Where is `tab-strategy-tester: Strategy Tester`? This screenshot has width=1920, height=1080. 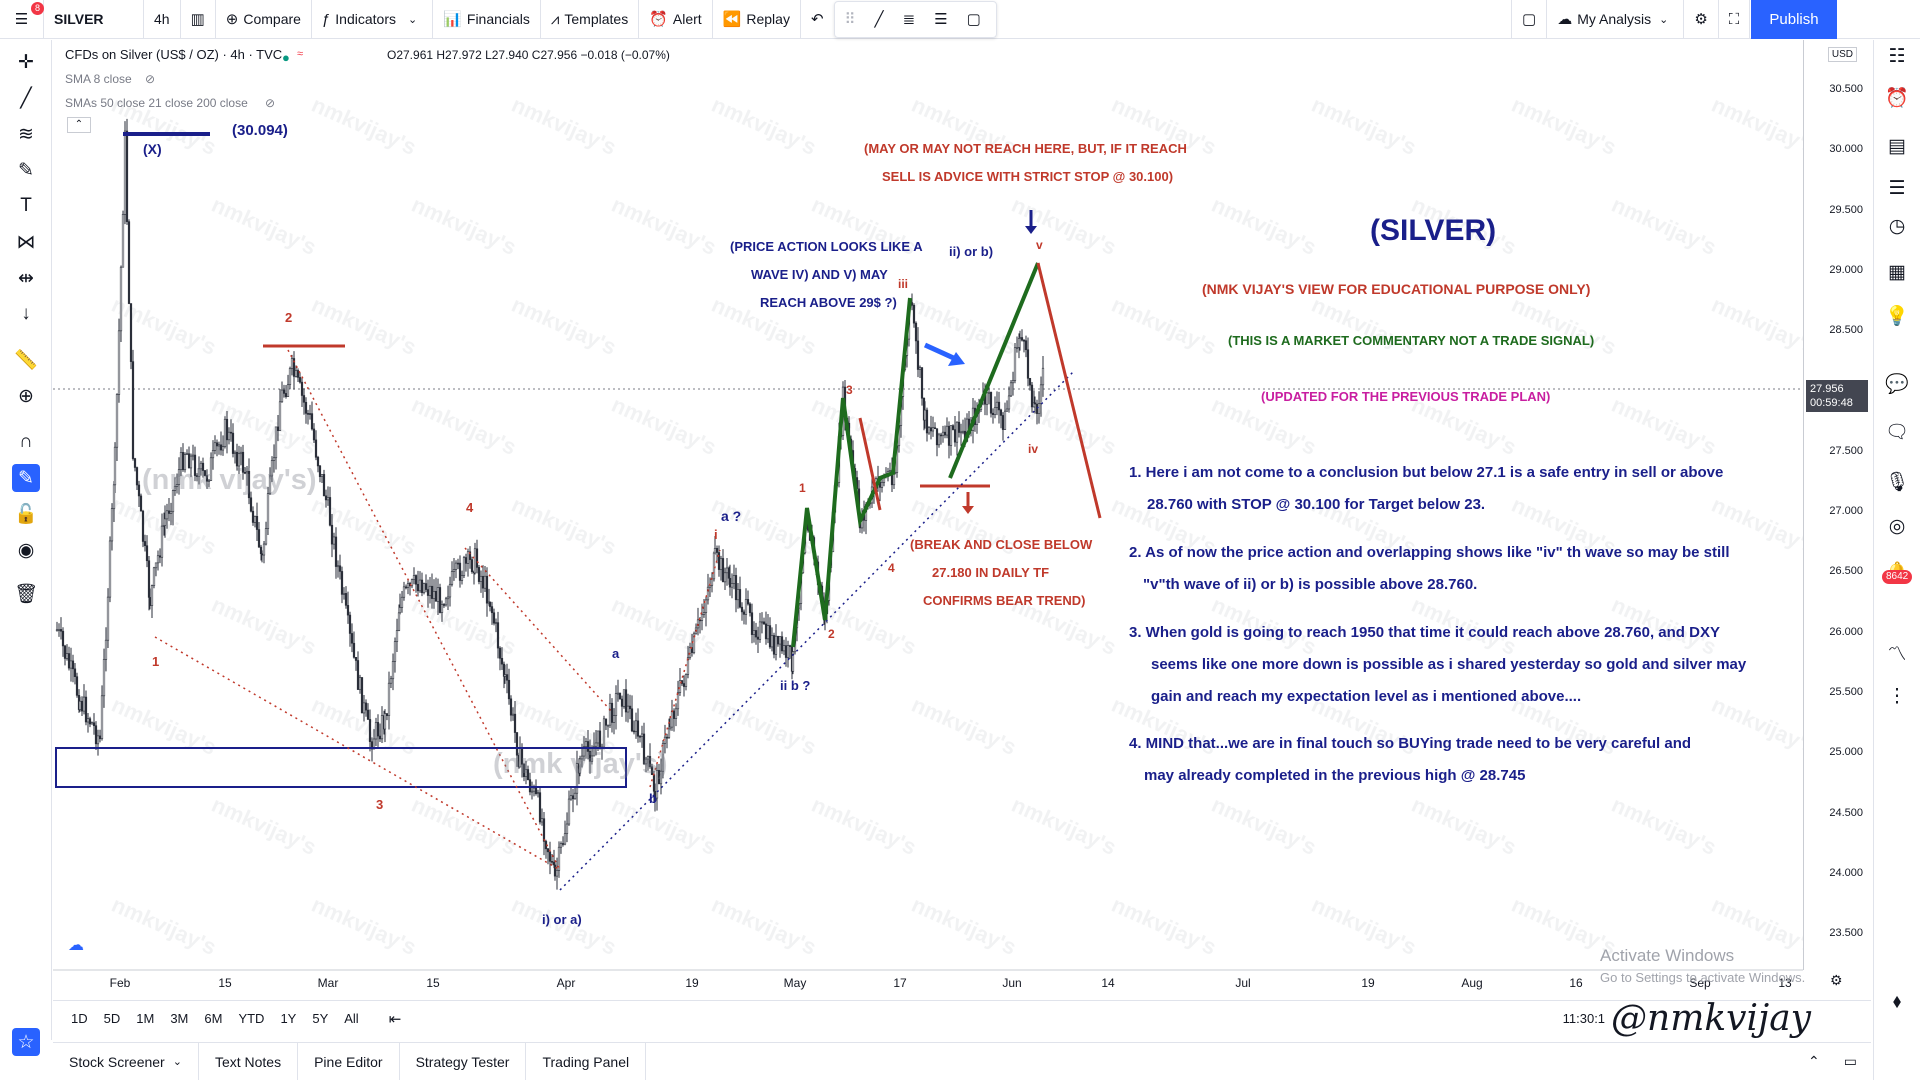 tab-strategy-tester: Strategy Tester is located at coordinates (463, 1061).